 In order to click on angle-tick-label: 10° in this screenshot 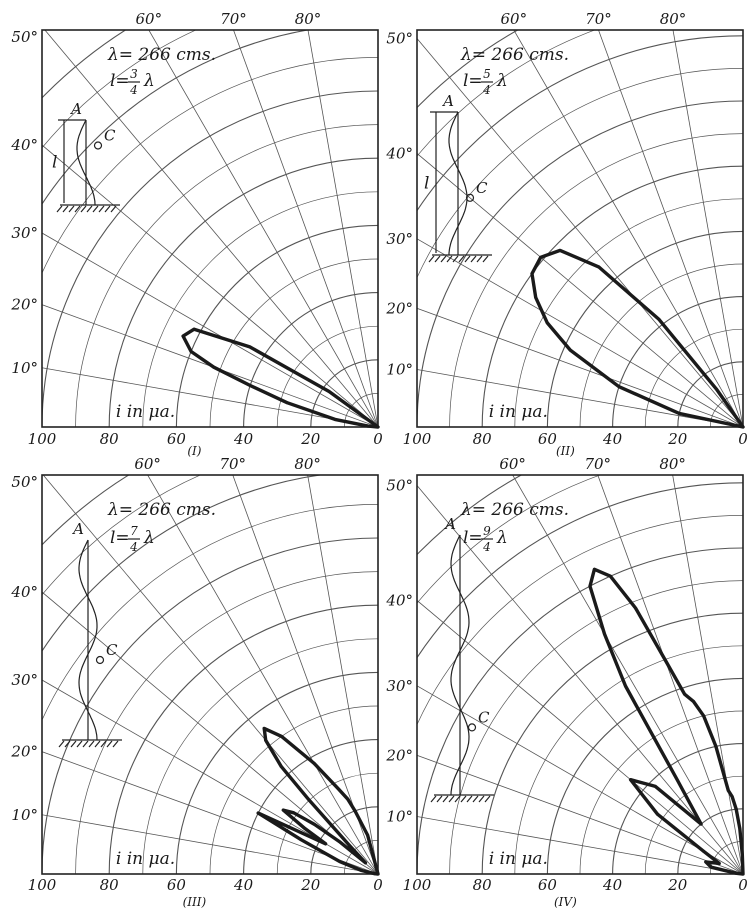, I will do `click(24, 368)`.